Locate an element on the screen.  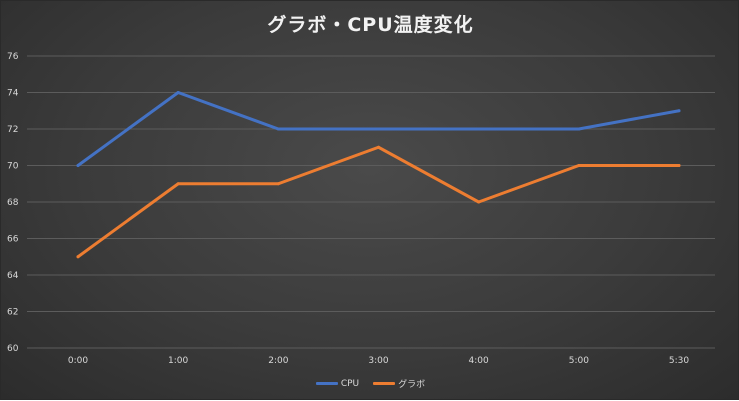
y-tick-label: 60 is located at coordinates (13, 349).